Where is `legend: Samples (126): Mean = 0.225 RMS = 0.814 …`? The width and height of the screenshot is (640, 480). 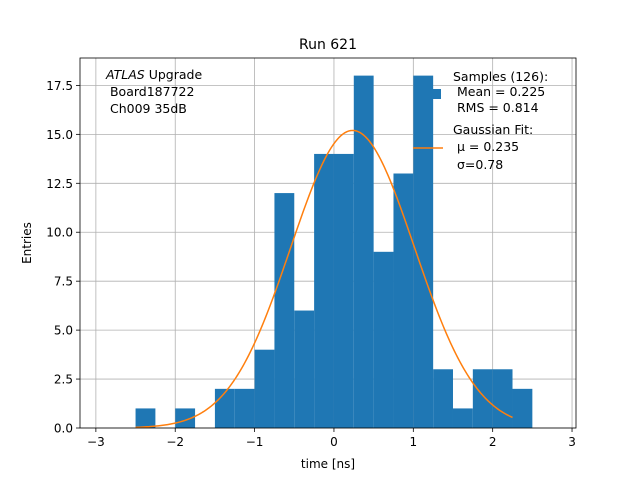
legend: Samples (126): Mean = 0.225 RMS = 0.814 … is located at coordinates (480, 120).